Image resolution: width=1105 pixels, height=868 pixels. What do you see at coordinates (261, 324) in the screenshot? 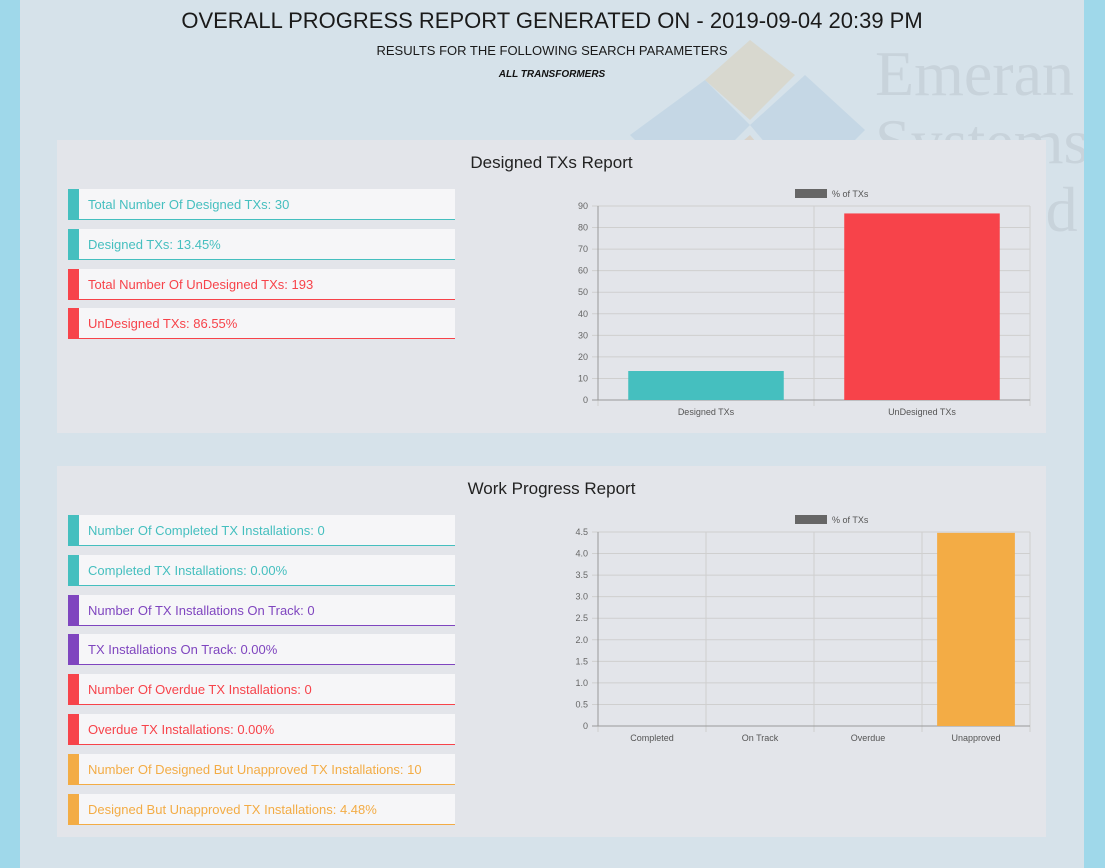
I see `stat-item: UnDesigned TXs: 86.55%` at bounding box center [261, 324].